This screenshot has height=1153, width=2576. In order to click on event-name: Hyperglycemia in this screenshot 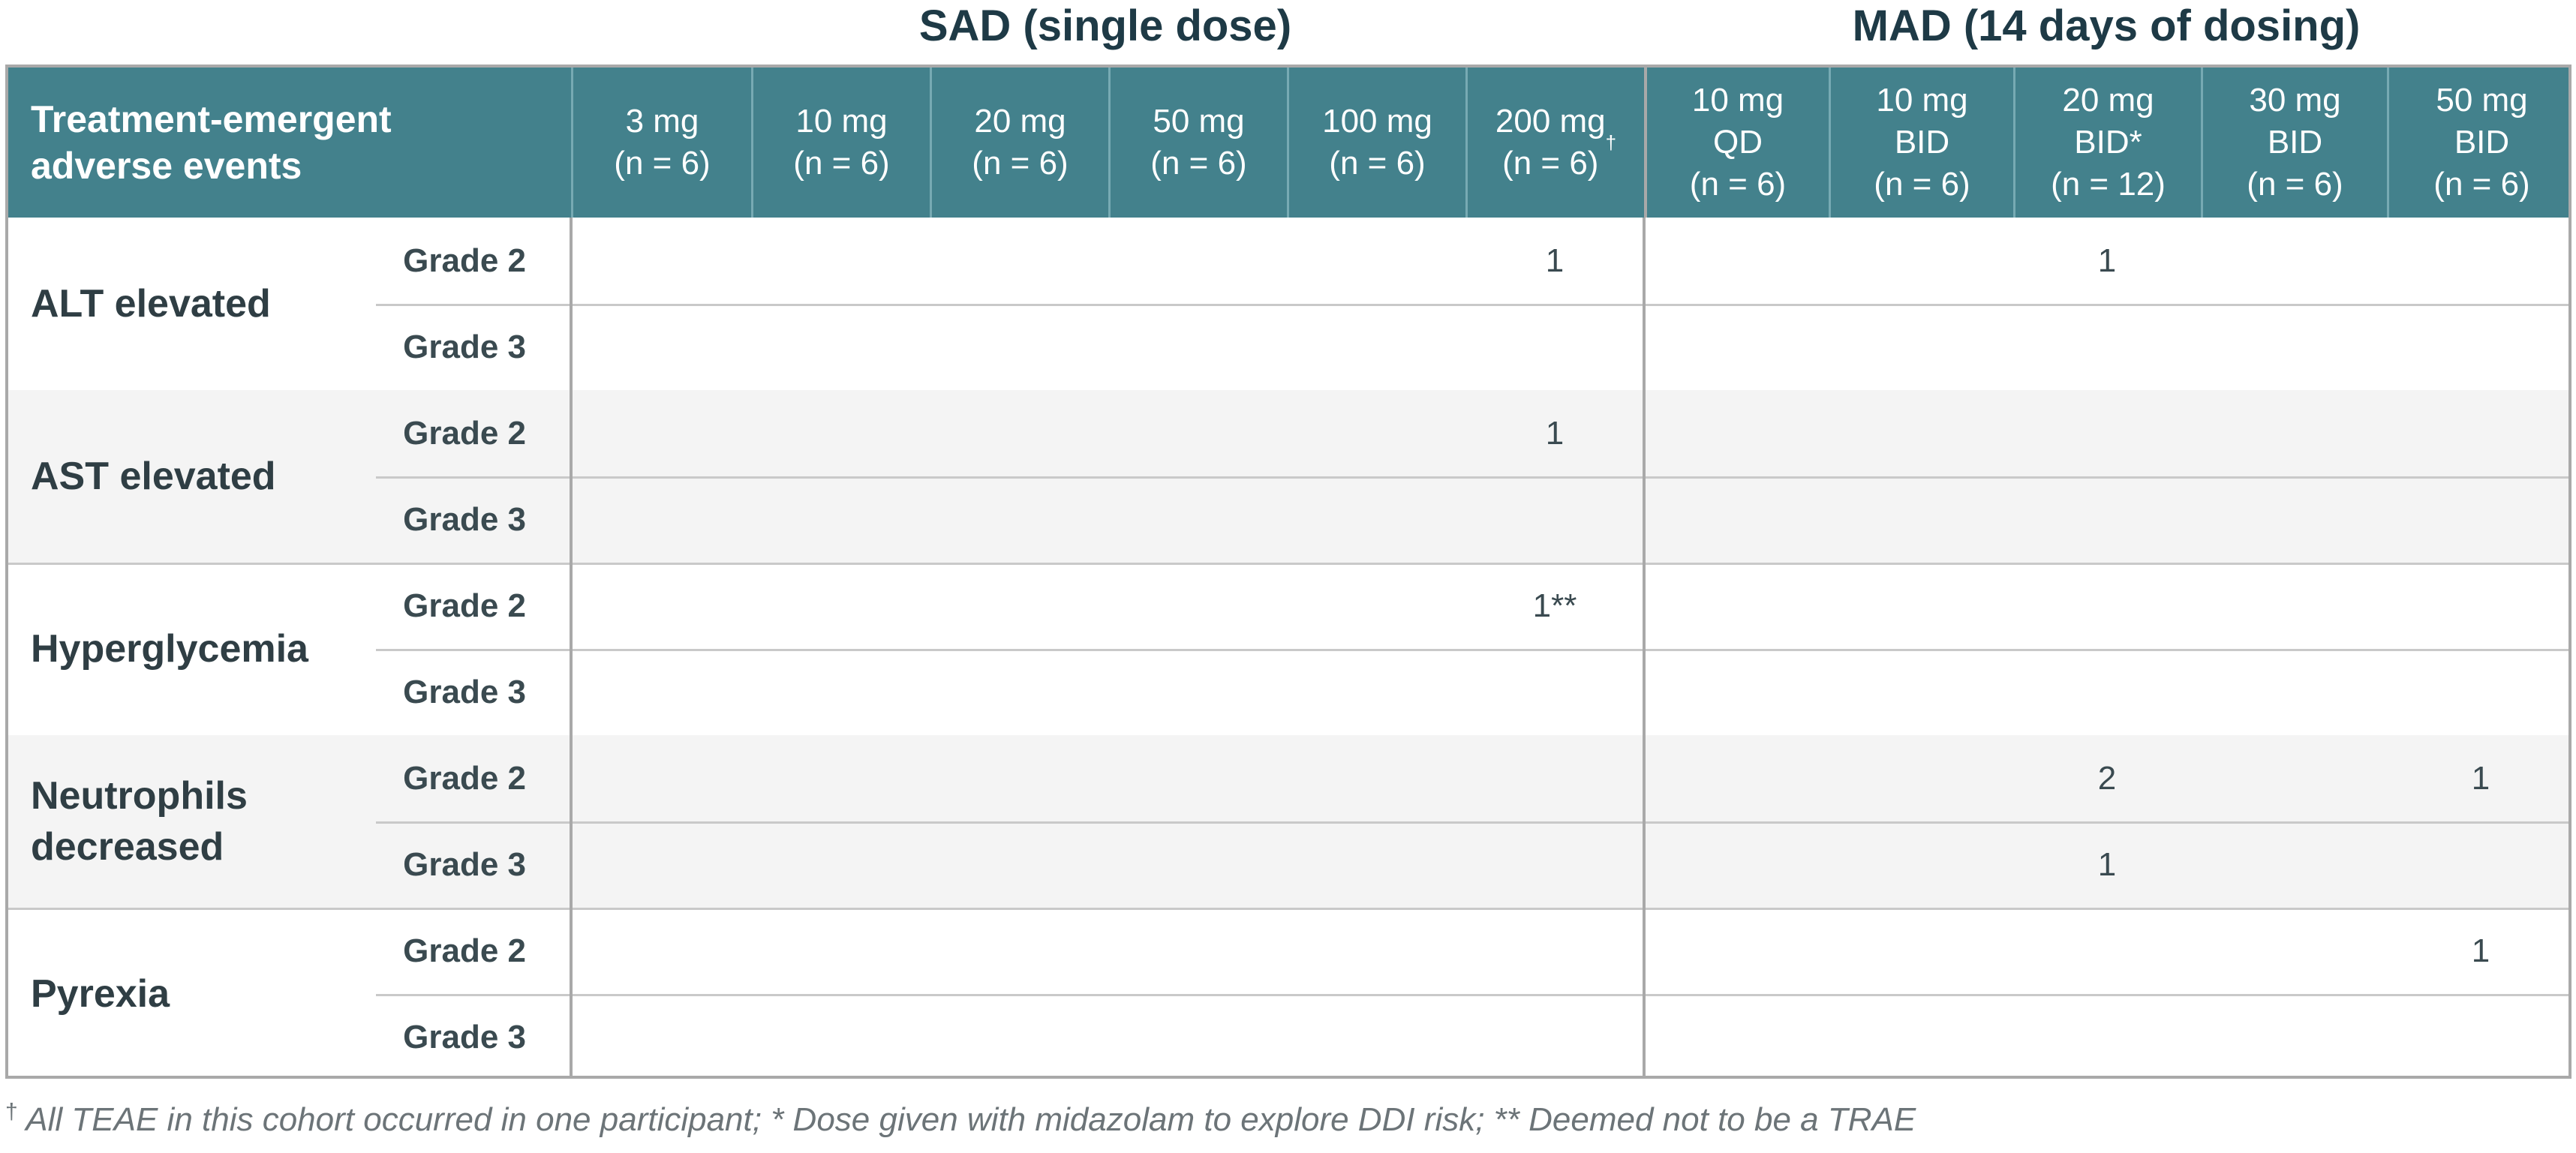, I will do `click(169, 649)`.